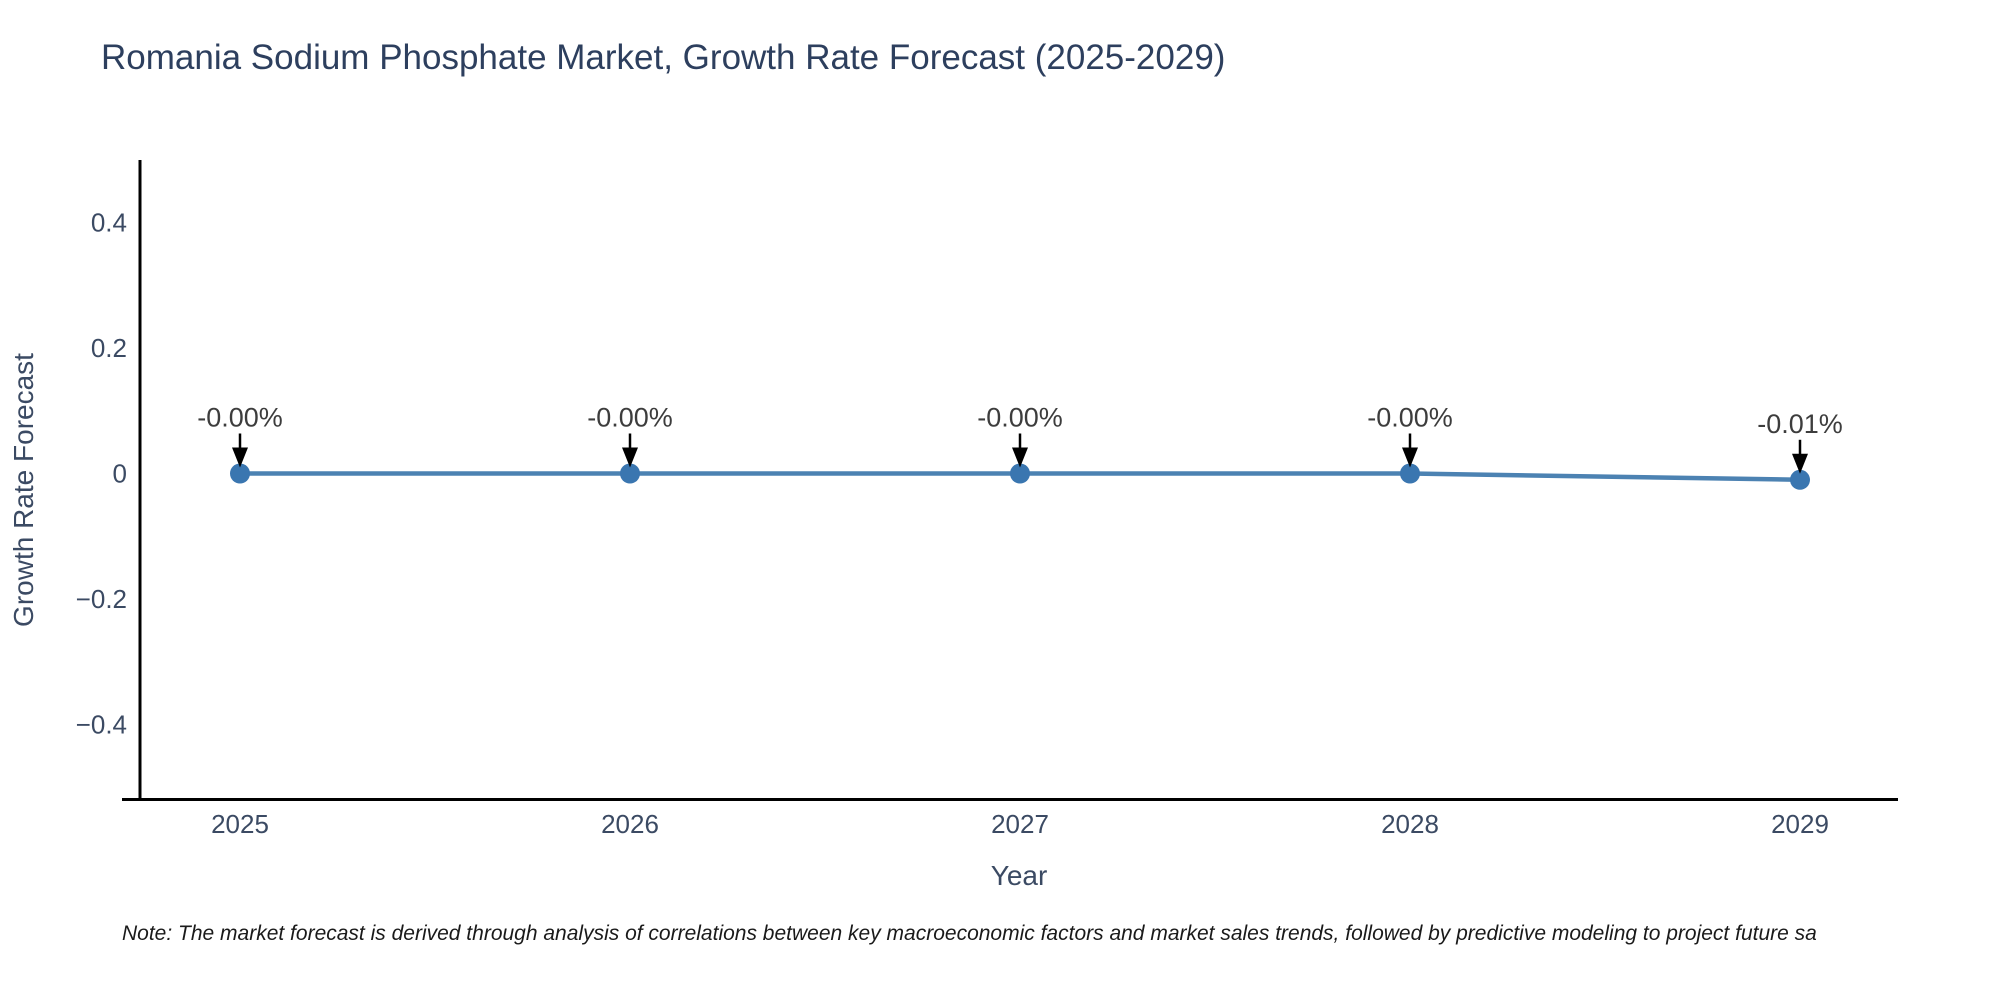 The image size is (2000, 1000). Describe the element at coordinates (1800, 824) in the screenshot. I see `x-tick-label: 2029` at that location.